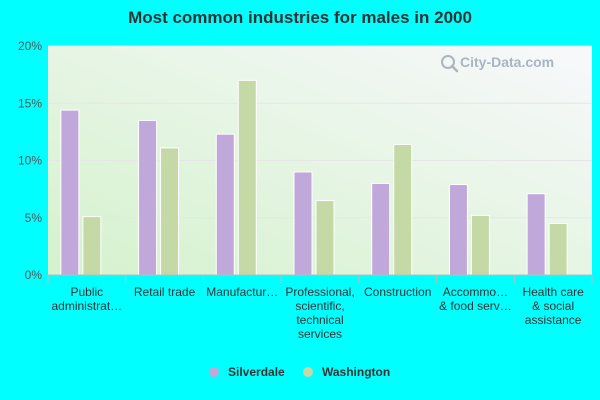 The width and height of the screenshot is (600, 400). I want to click on x-tick-label: Construction, so click(397, 292).